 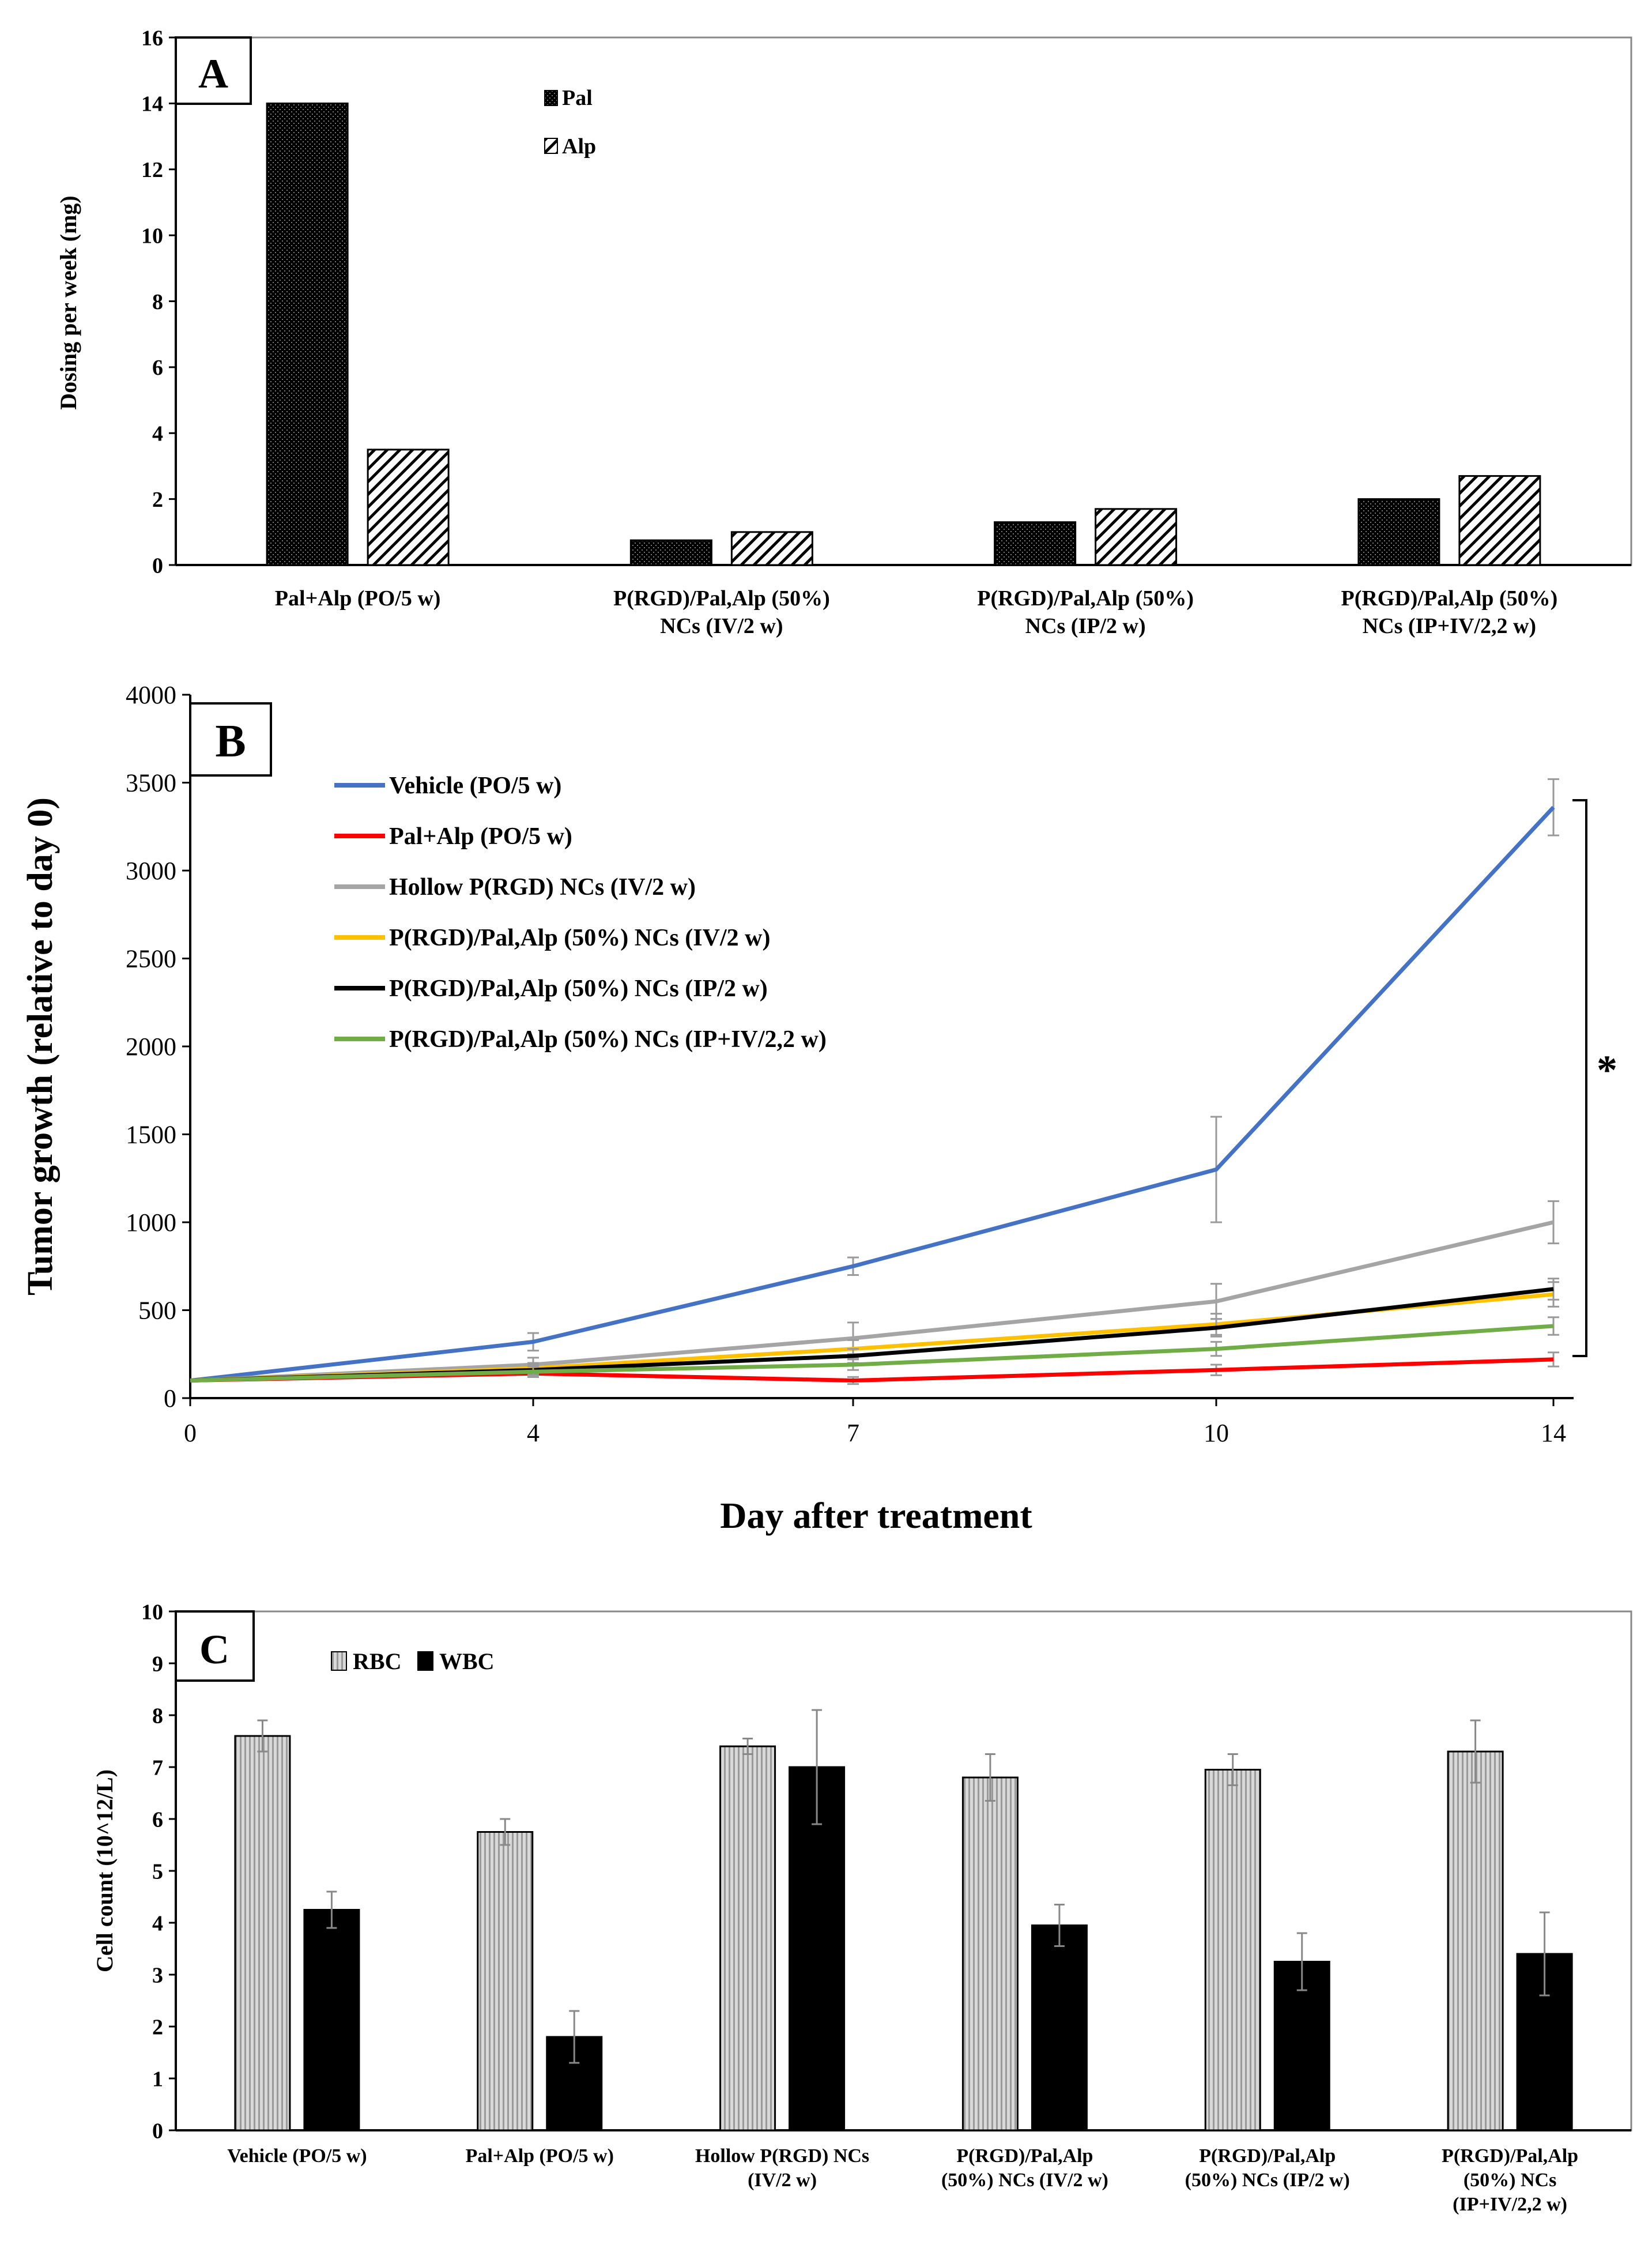 I want to click on x-category-label: (IV/2 w), so click(x=782, y=2180).